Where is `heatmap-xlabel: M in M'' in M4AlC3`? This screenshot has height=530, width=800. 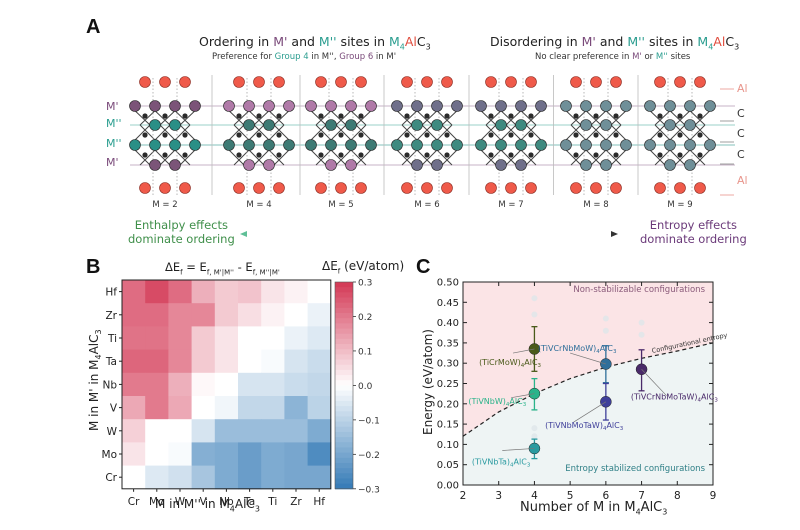
heatmap-xlabel: M in M'' in M4AlC3 is located at coordinates (207, 505).